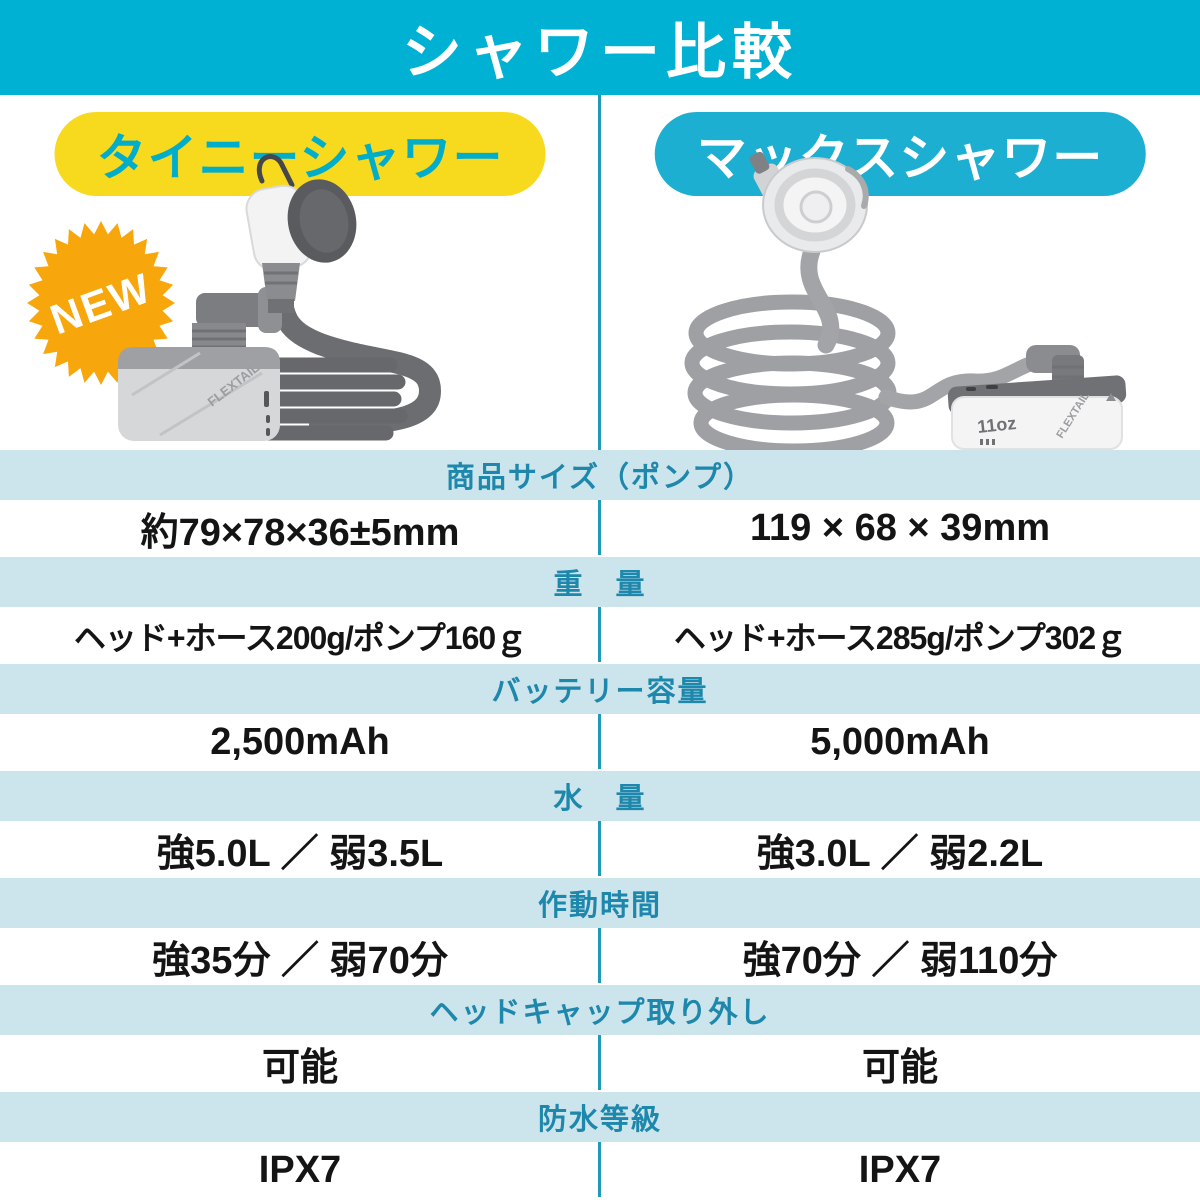  I want to click on spec-value-right: 119 × 68 × 39mm, so click(900, 528).